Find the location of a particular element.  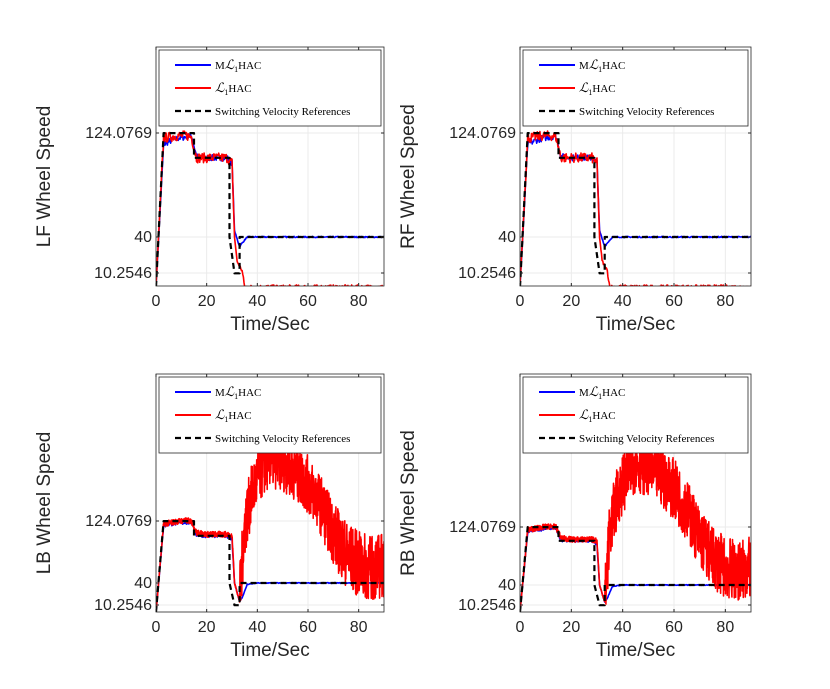

y-axis-label: RB Wheel Speed is located at coordinates (408, 503).